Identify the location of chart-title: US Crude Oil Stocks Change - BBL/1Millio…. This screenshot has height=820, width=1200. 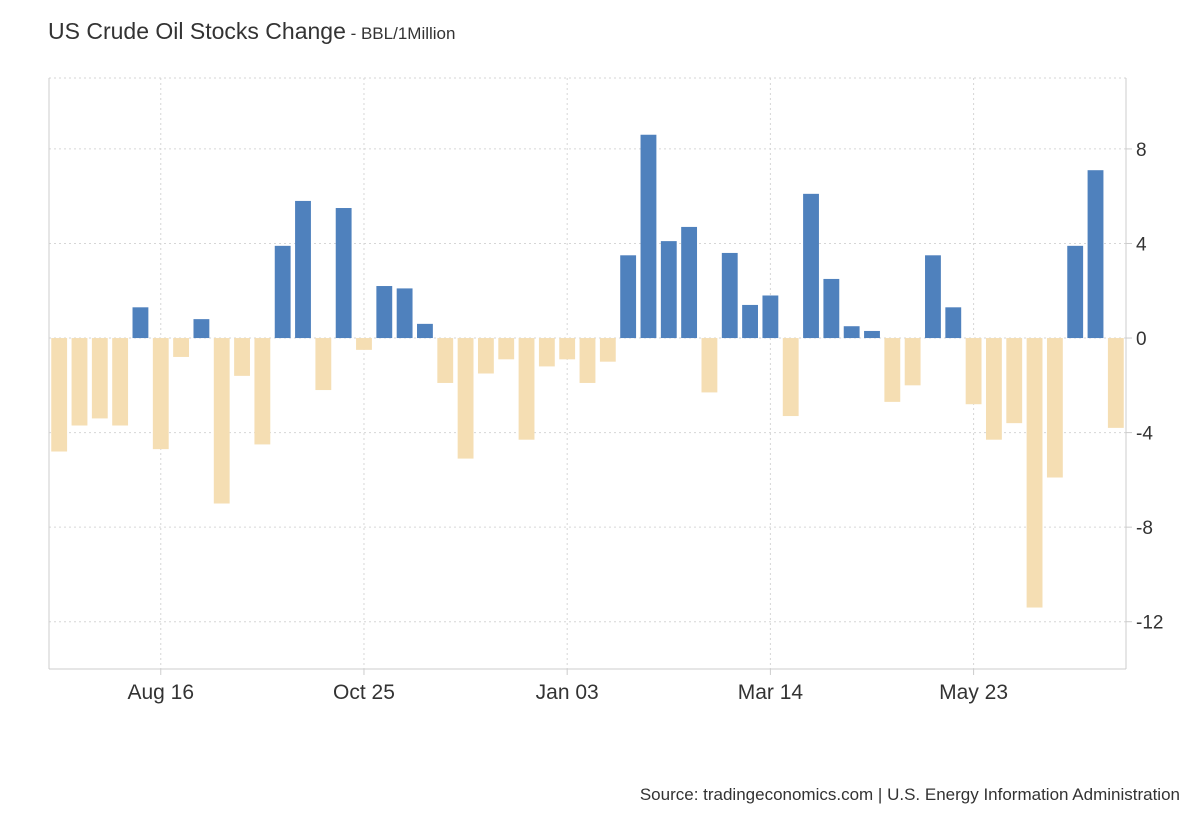
(251, 31).